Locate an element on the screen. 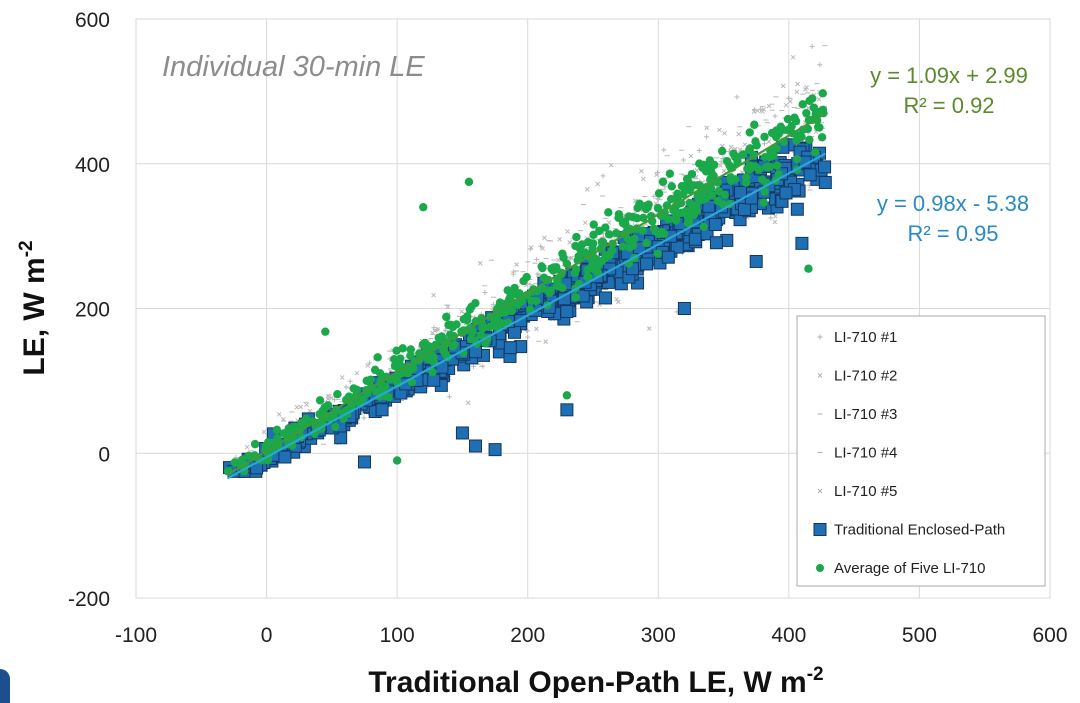 The width and height of the screenshot is (1080, 703). blue-r-squared: R² = 0.95 is located at coordinates (952, 233).